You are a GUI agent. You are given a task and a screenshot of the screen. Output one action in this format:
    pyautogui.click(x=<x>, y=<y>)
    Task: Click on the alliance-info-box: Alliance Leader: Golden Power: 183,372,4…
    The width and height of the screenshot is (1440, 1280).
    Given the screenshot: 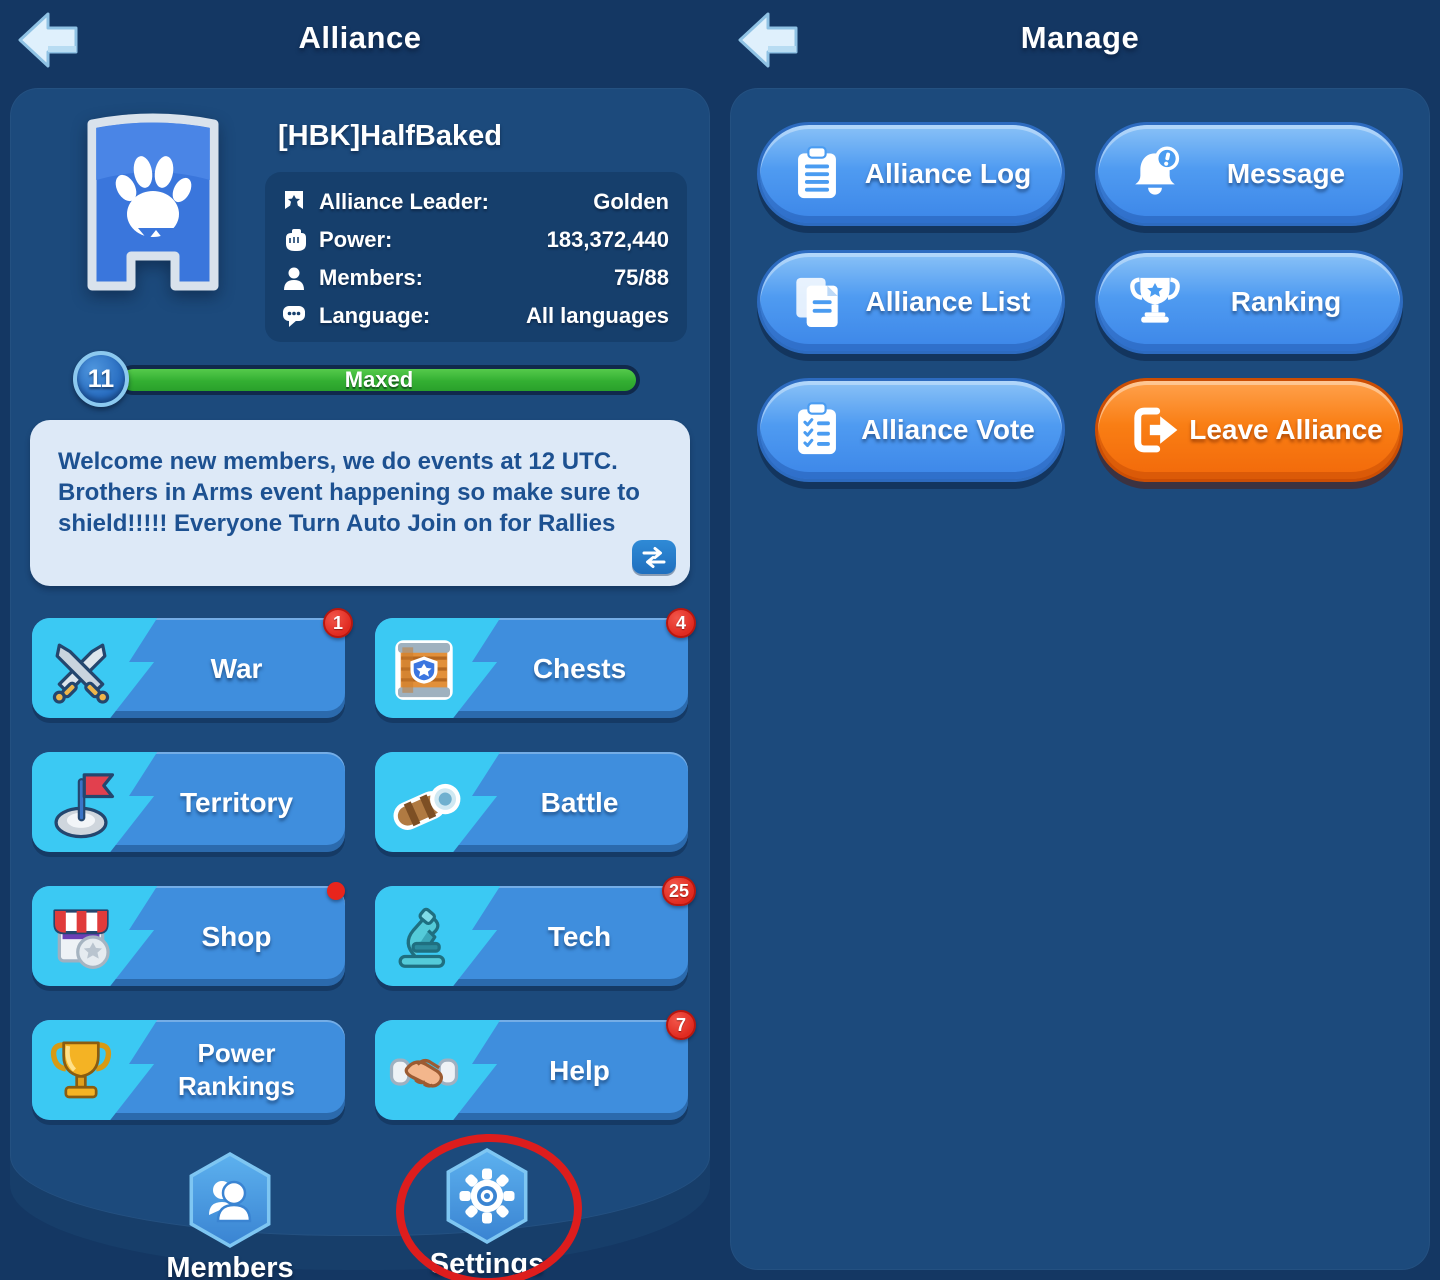 What is the action you would take?
    pyautogui.click(x=476, y=257)
    